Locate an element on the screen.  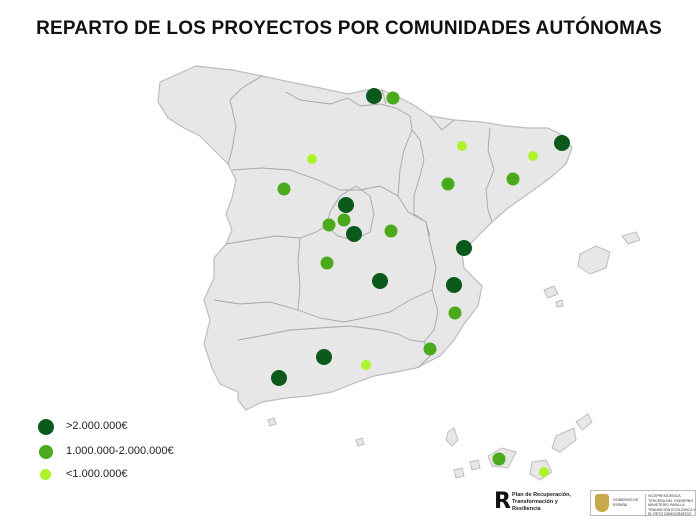
legend-label-small: <1.000.000€ is located at coordinates (97, 474).